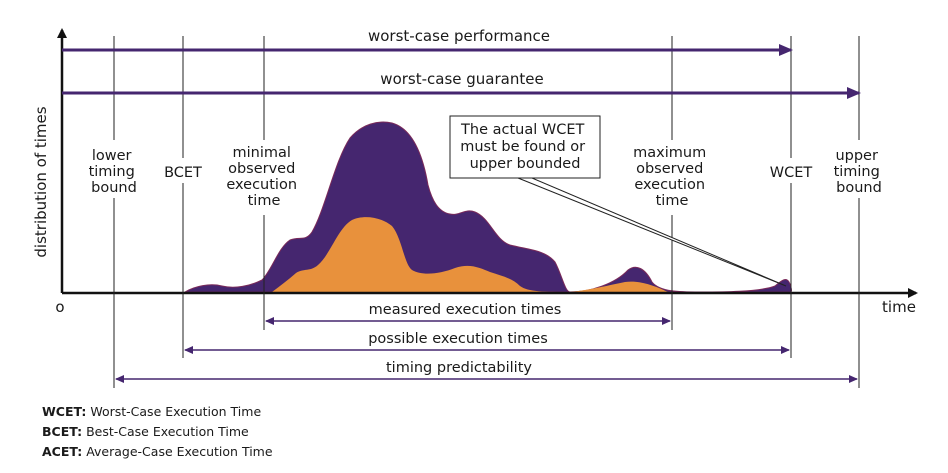 The height and width of the screenshot is (473, 948). What do you see at coordinates (176, 411) in the screenshot?
I see `legend-wcet-text: Worst-Case Execution Time` at bounding box center [176, 411].